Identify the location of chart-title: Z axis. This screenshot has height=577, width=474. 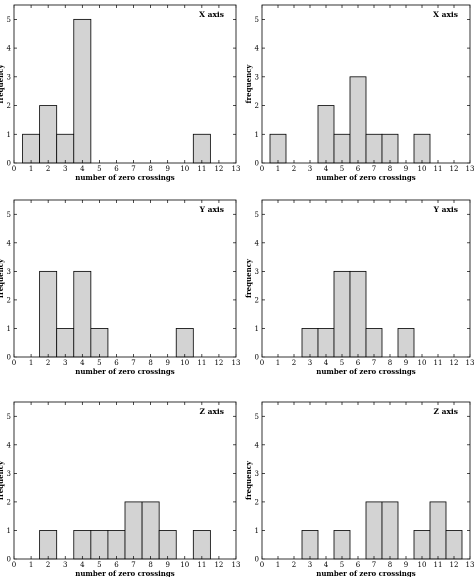
(446, 411).